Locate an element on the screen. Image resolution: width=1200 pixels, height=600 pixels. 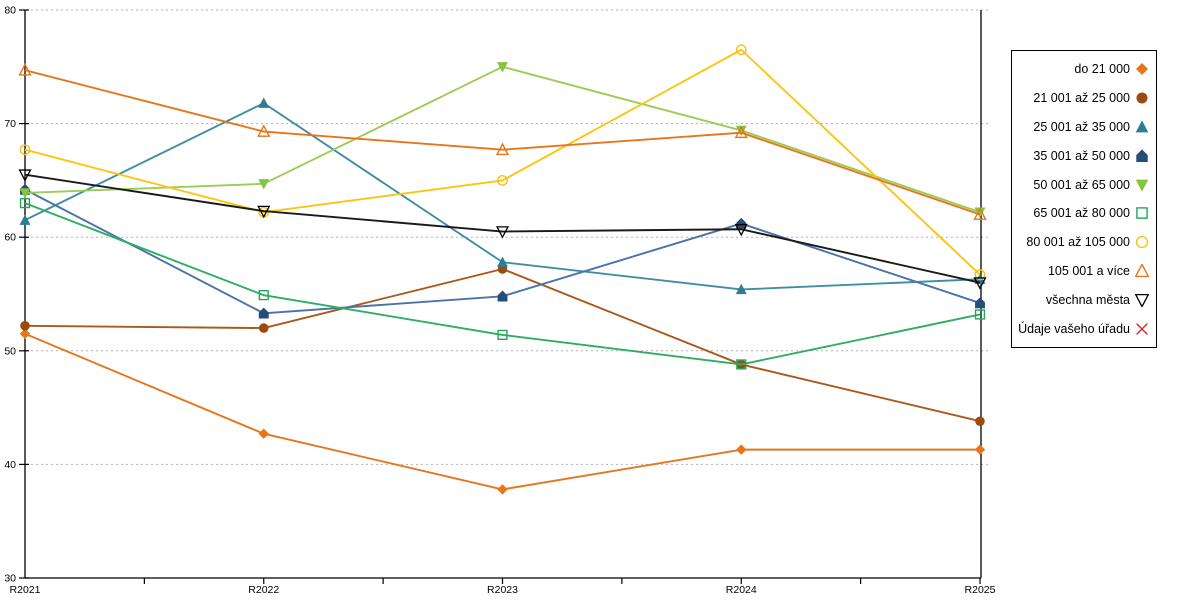
marker-s7-R2023 is located at coordinates (502, 149).